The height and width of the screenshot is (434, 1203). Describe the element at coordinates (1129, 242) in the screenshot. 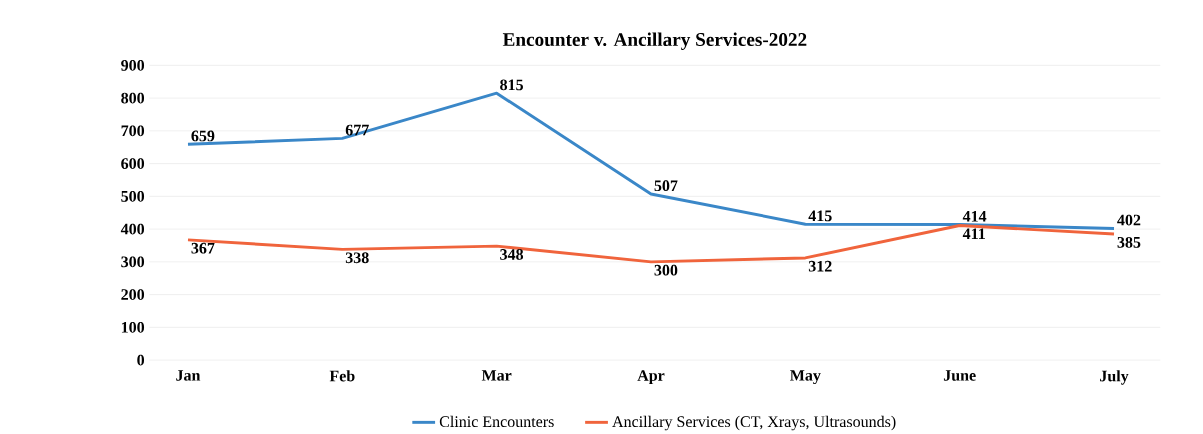

I see `data-label: 385` at that location.